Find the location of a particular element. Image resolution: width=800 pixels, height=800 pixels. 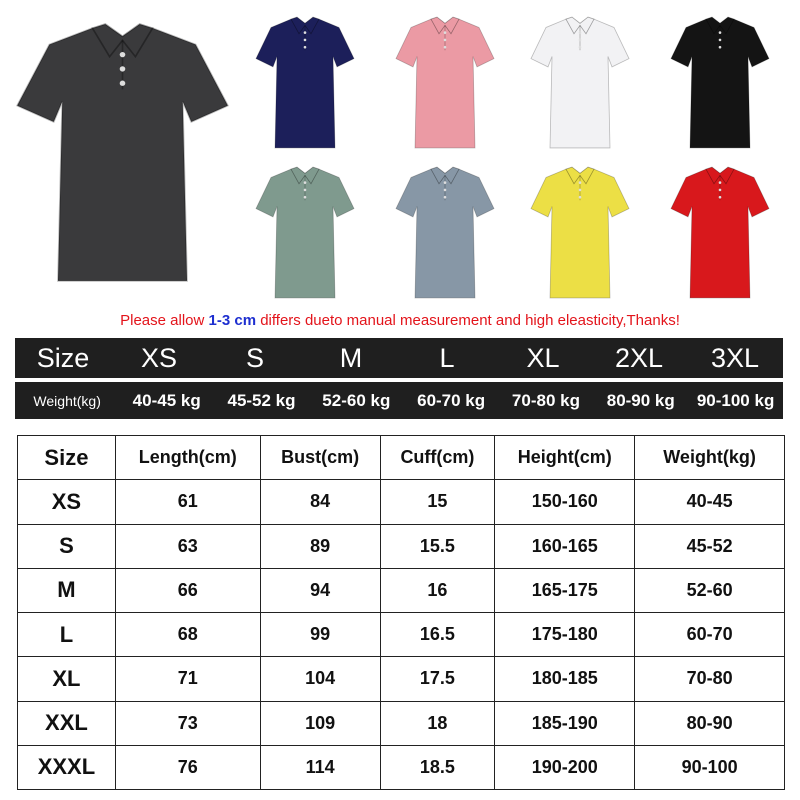

column-header: Height(cm) is located at coordinates (565, 457).